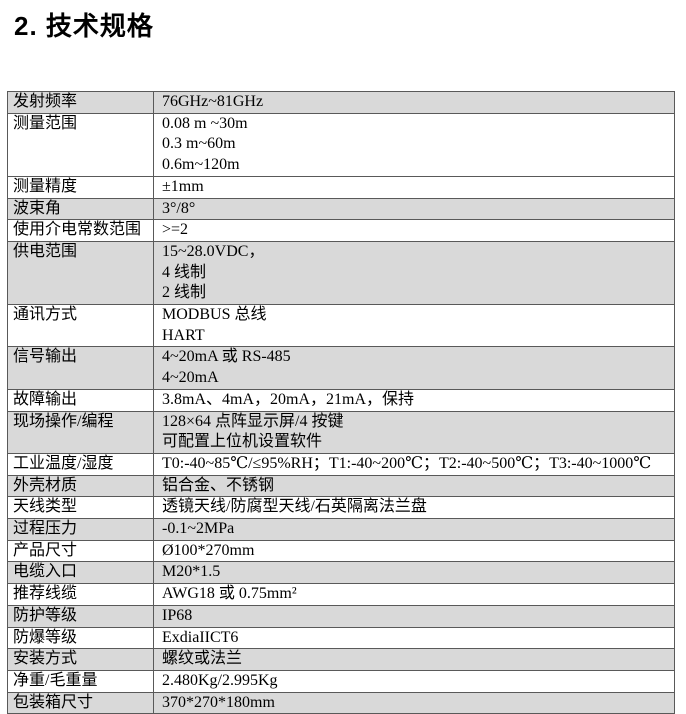 This screenshot has width=686, height=714. I want to click on table-row: 测量精度 ±1mm, so click(341, 187).